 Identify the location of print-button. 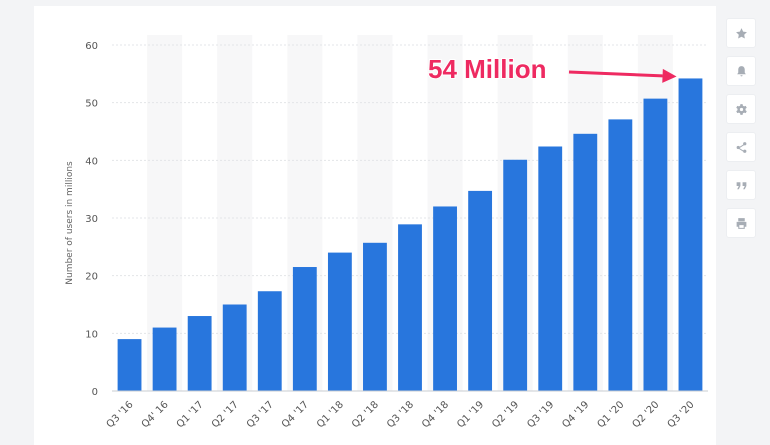
(741, 223).